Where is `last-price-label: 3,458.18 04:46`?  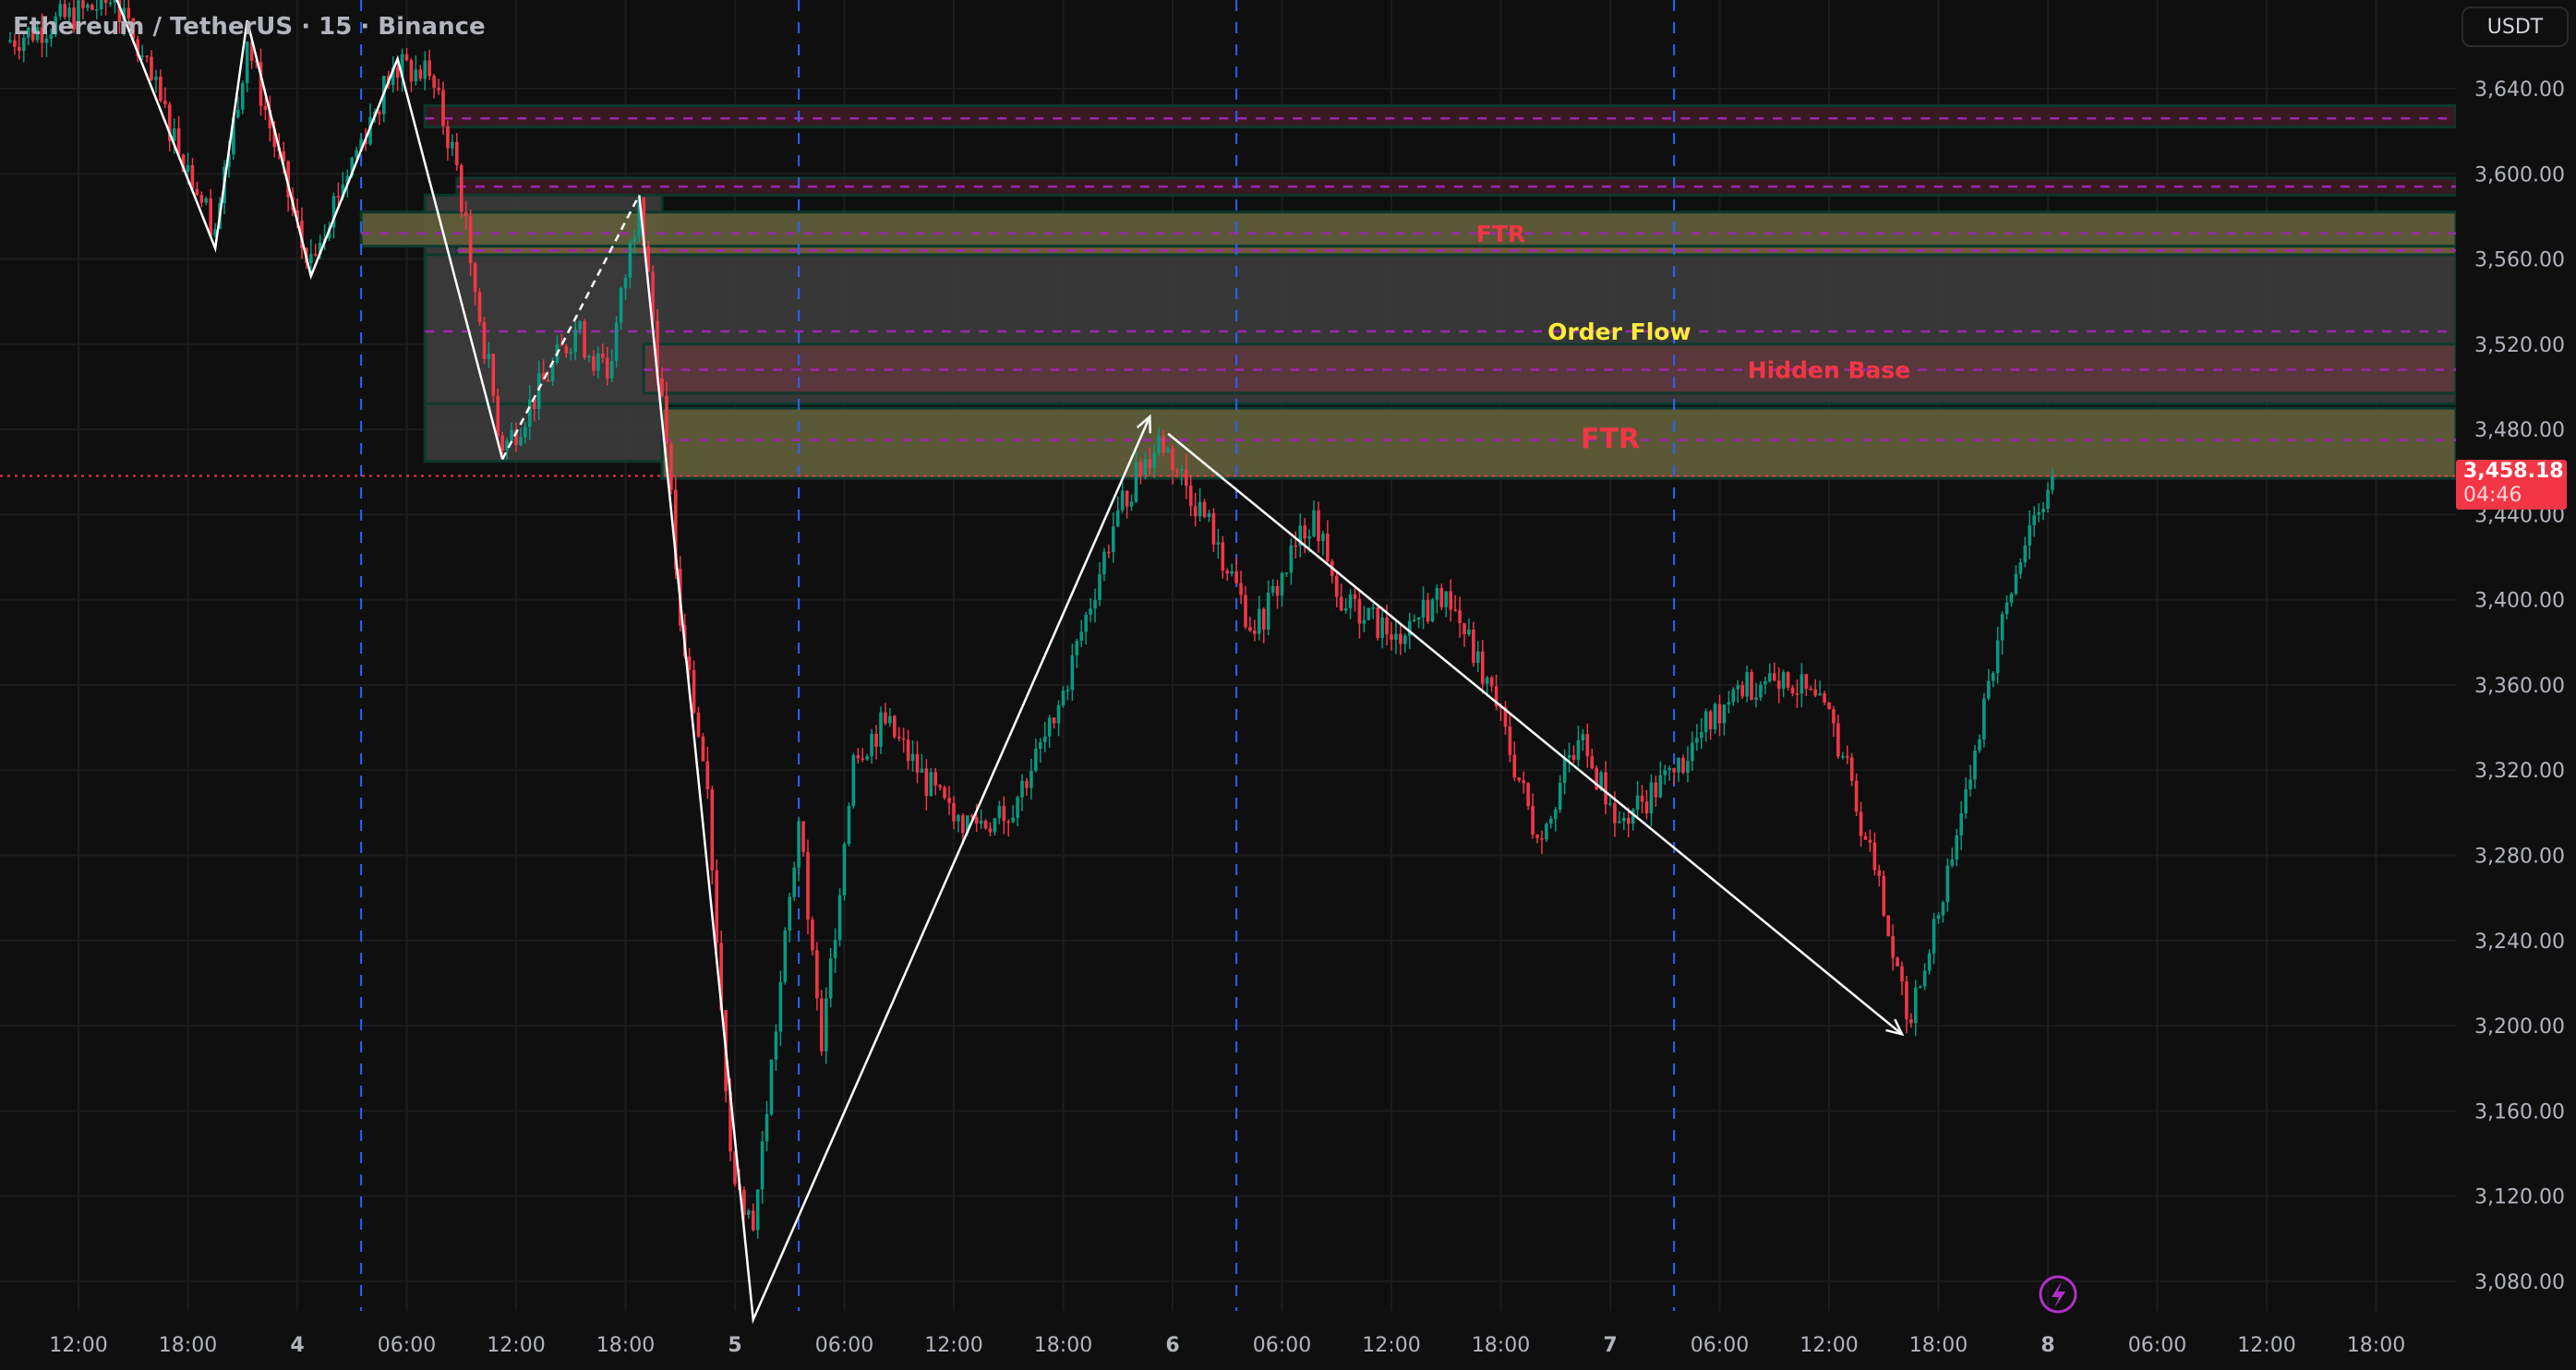
last-price-label: 3,458.18 04:46 is located at coordinates (2511, 485).